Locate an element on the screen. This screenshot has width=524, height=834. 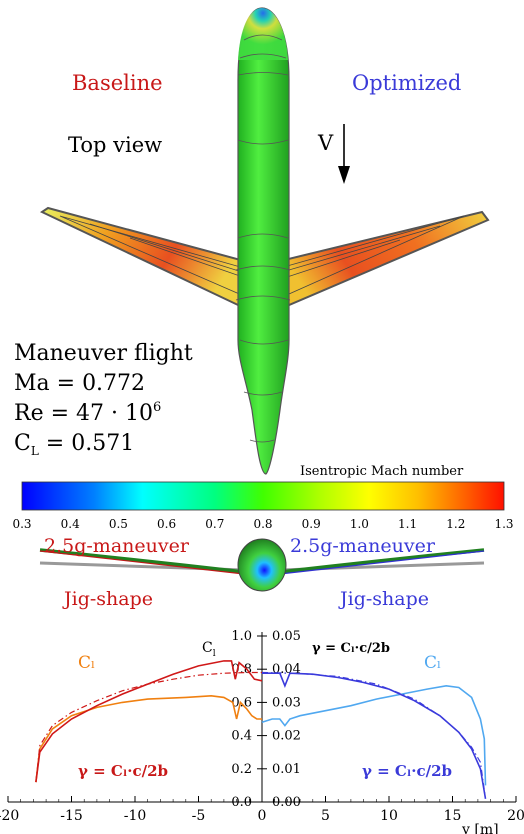
top-view-label: Top view is located at coordinates (115, 145).